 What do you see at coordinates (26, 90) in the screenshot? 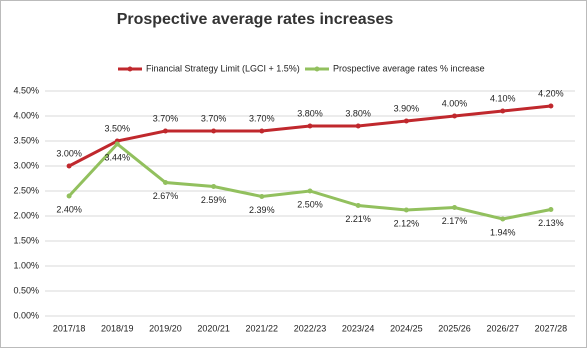
I see `y-tick-label: 4.50%` at bounding box center [26, 90].